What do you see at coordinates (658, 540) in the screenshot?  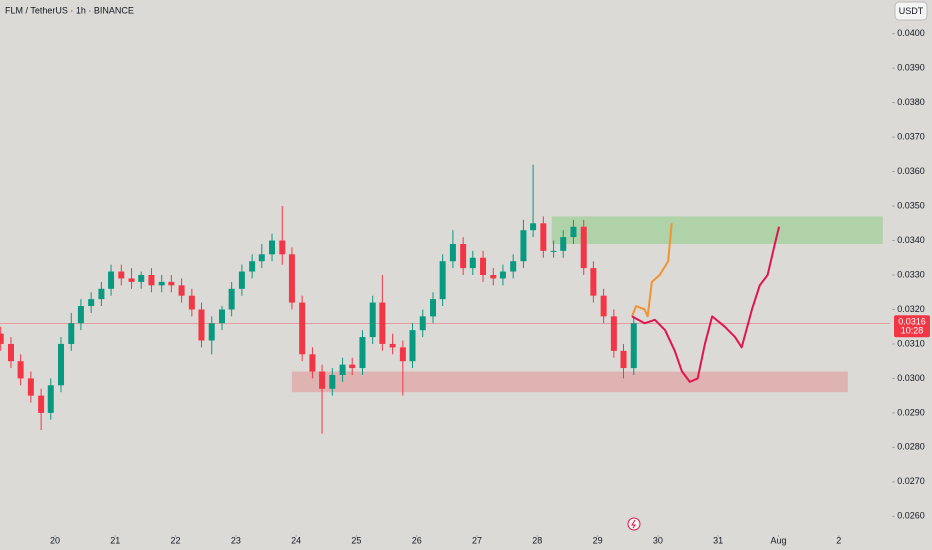 I see `x-tick-label: 30` at bounding box center [658, 540].